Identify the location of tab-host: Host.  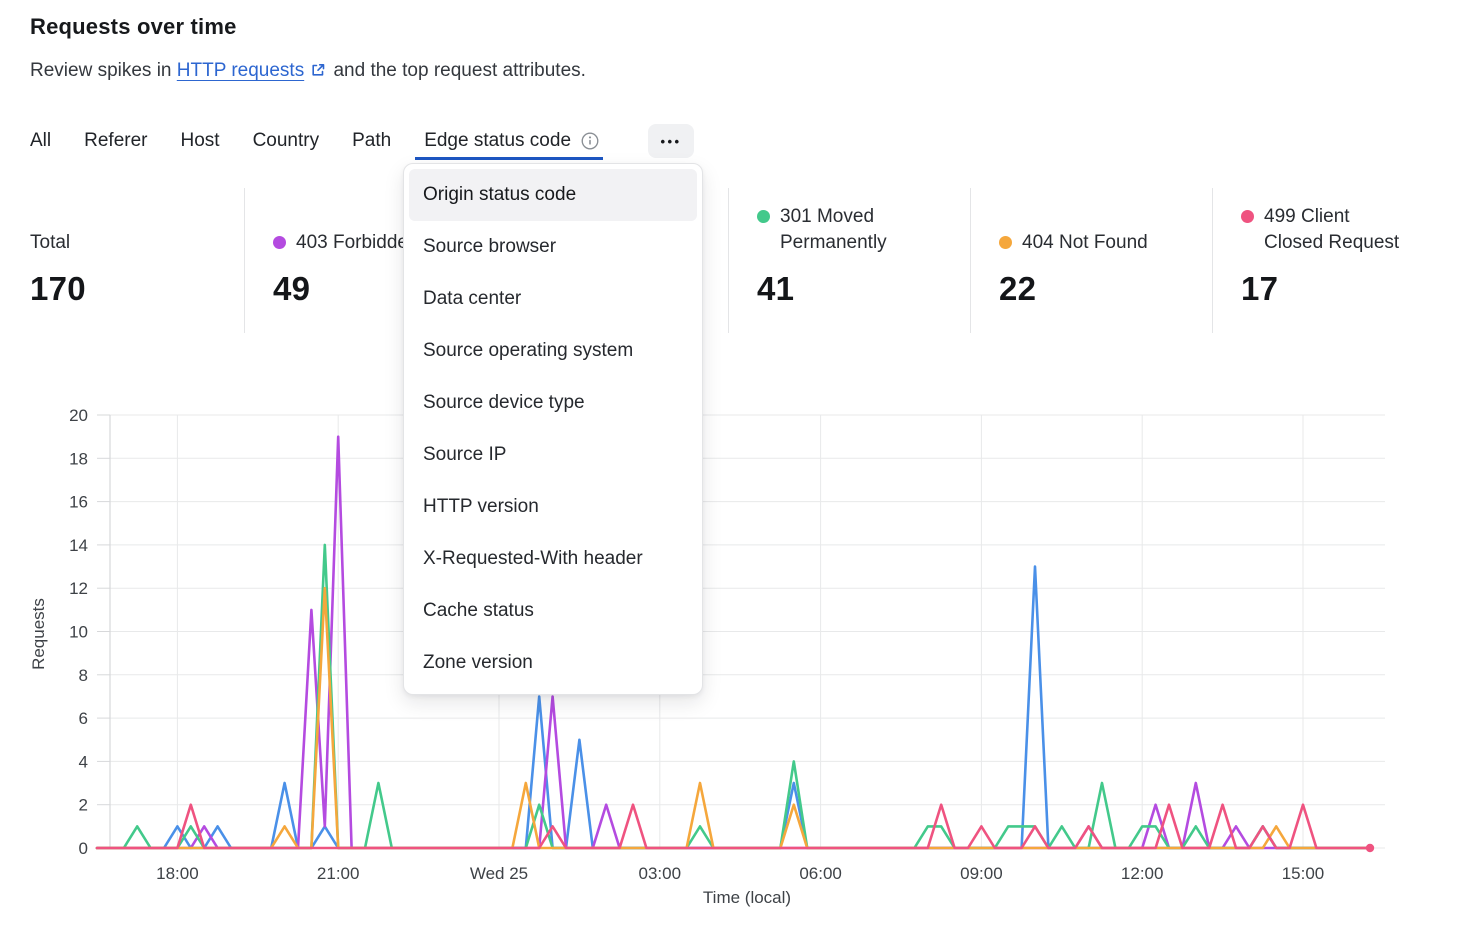
(200, 140).